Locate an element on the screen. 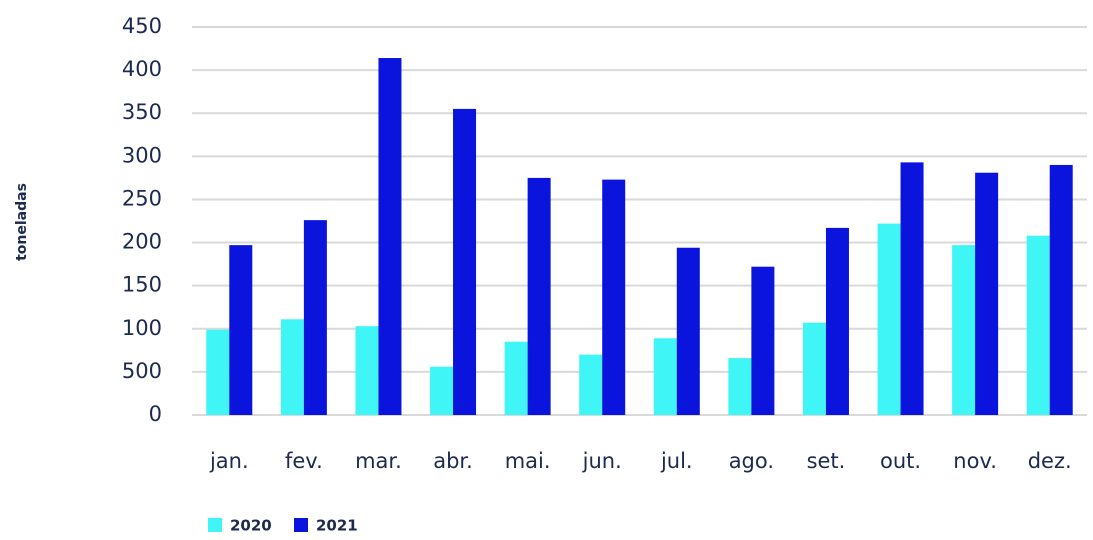  legend-label: 2021 is located at coordinates (337, 526).